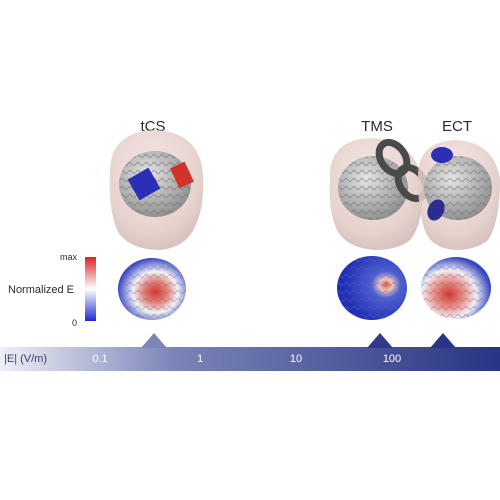 This screenshot has width=500, height=500. Describe the element at coordinates (456, 288) in the screenshot. I see `ect-field-map` at that location.